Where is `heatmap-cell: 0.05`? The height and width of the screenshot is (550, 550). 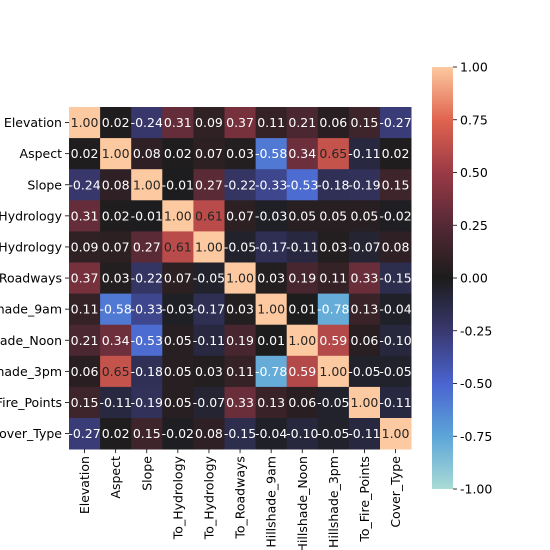
heatmap-cell: 0.05 is located at coordinates (178, 402).